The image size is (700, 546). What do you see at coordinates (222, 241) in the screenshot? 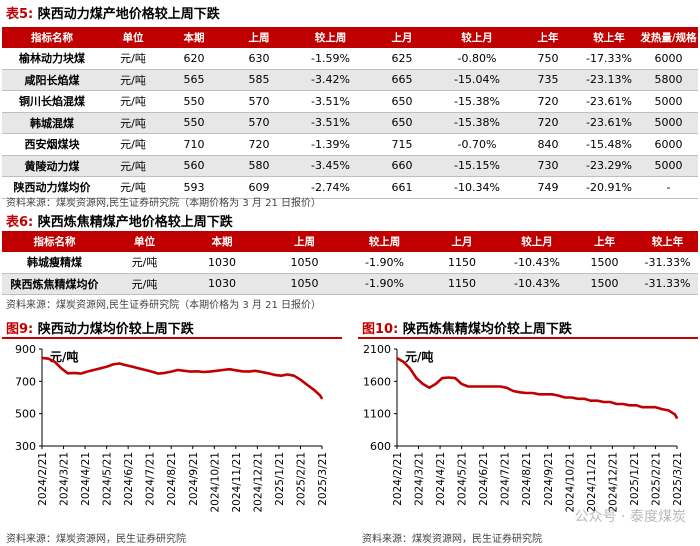
I see `table6-header-cell: 本期` at bounding box center [222, 241].